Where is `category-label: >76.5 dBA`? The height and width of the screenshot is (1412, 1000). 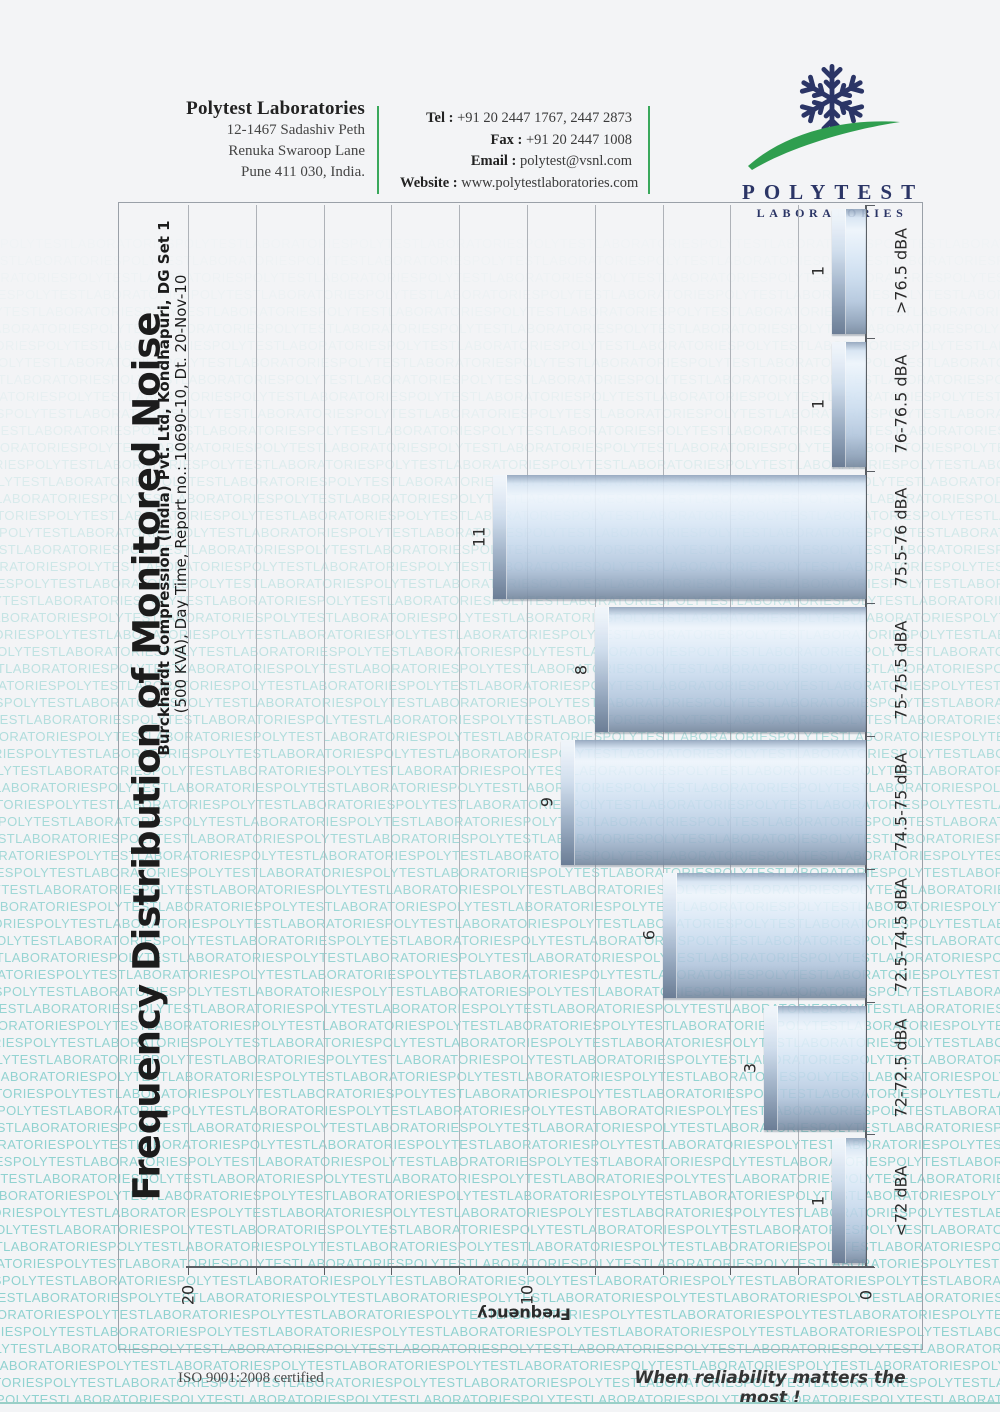 category-label: >76.5 dBA is located at coordinates (901, 271).